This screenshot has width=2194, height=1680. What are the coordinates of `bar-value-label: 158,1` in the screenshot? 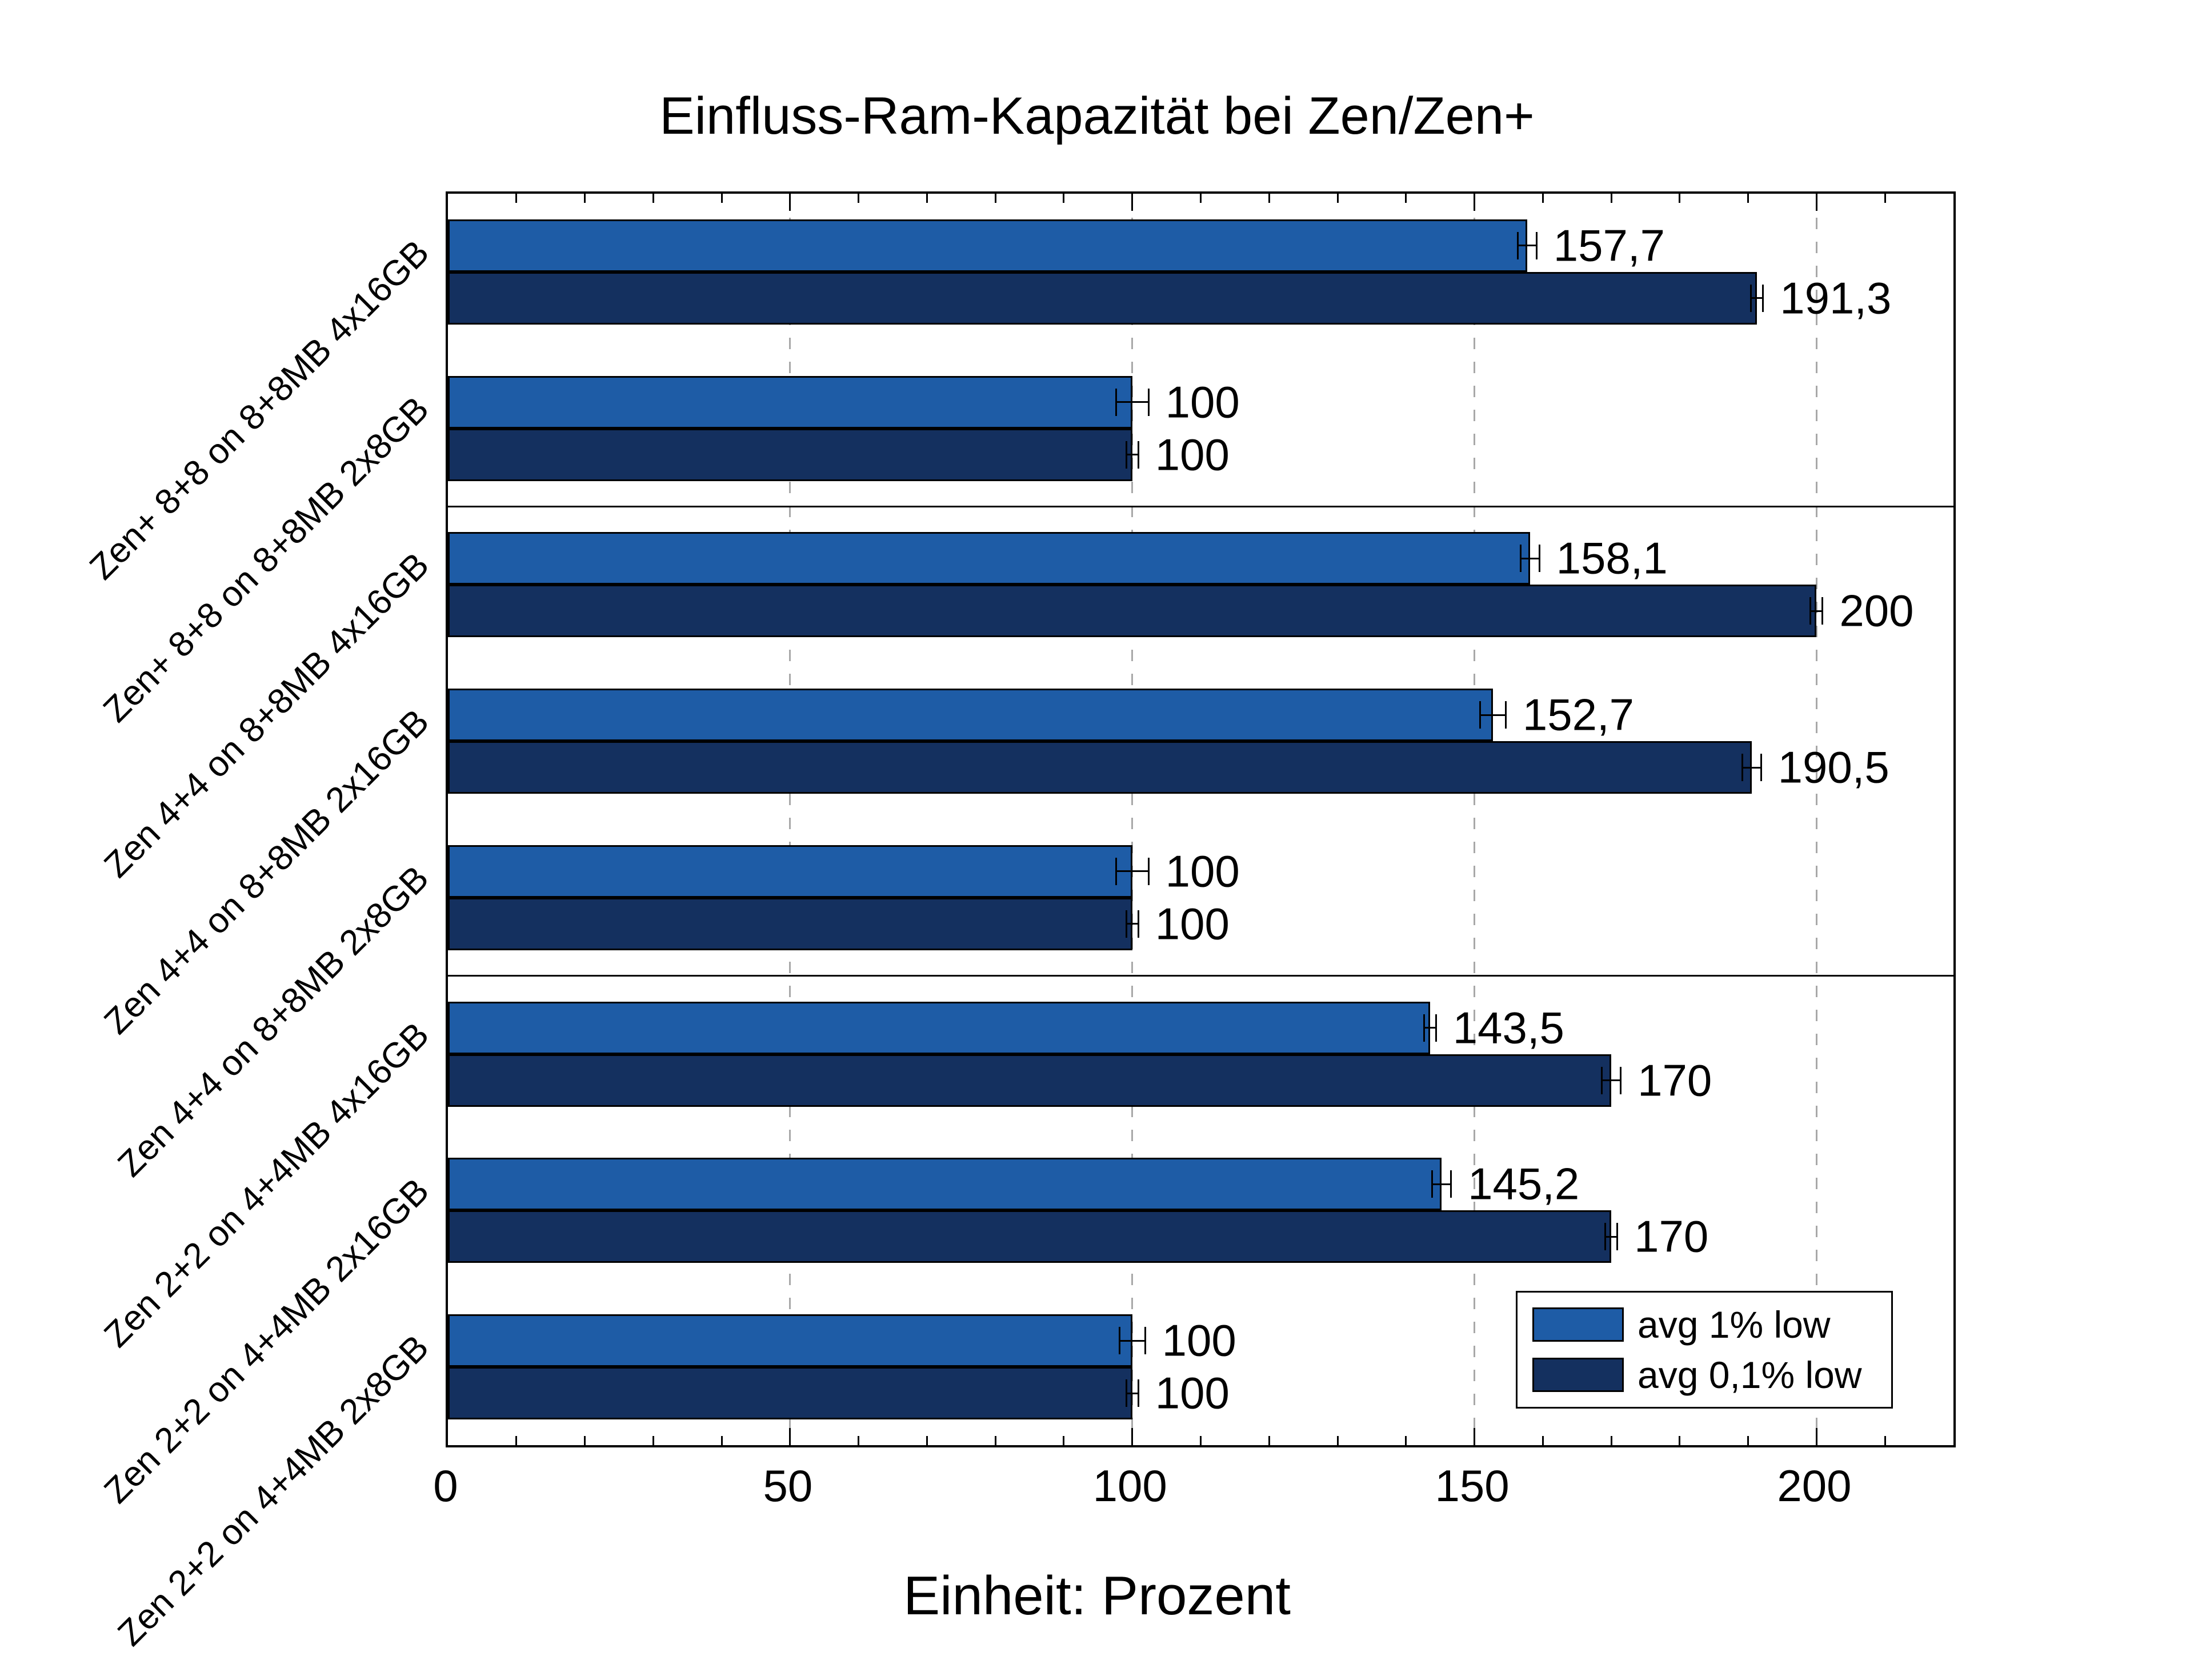 It's located at (1612, 558).